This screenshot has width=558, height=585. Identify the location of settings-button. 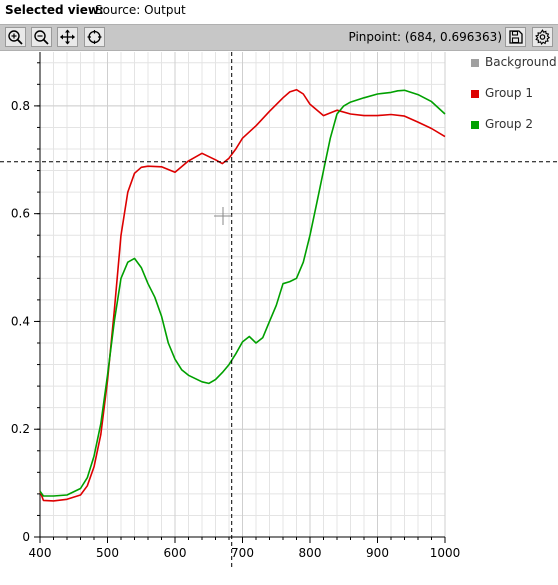
(542, 37).